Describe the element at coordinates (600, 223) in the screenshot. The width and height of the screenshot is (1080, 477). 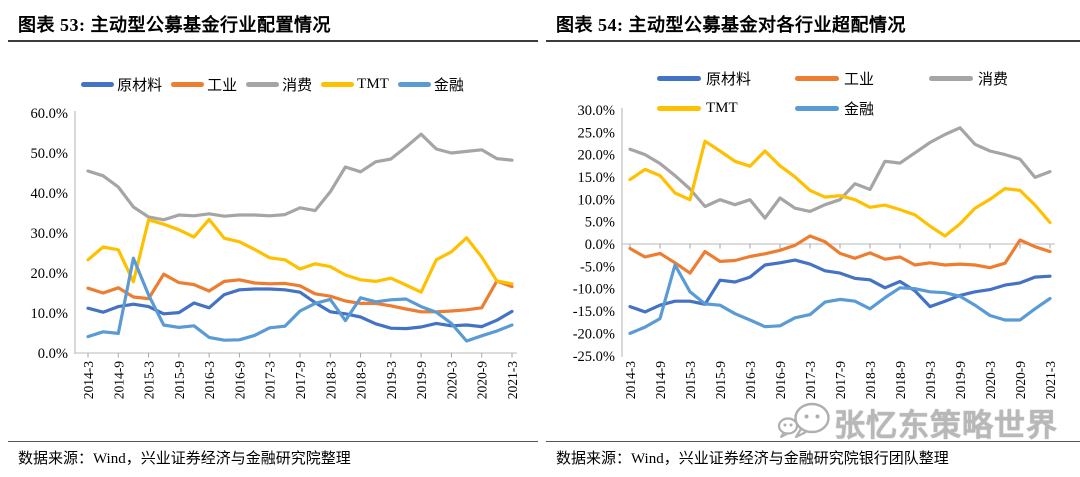
I see `y-tick-label: 5.0%` at that location.